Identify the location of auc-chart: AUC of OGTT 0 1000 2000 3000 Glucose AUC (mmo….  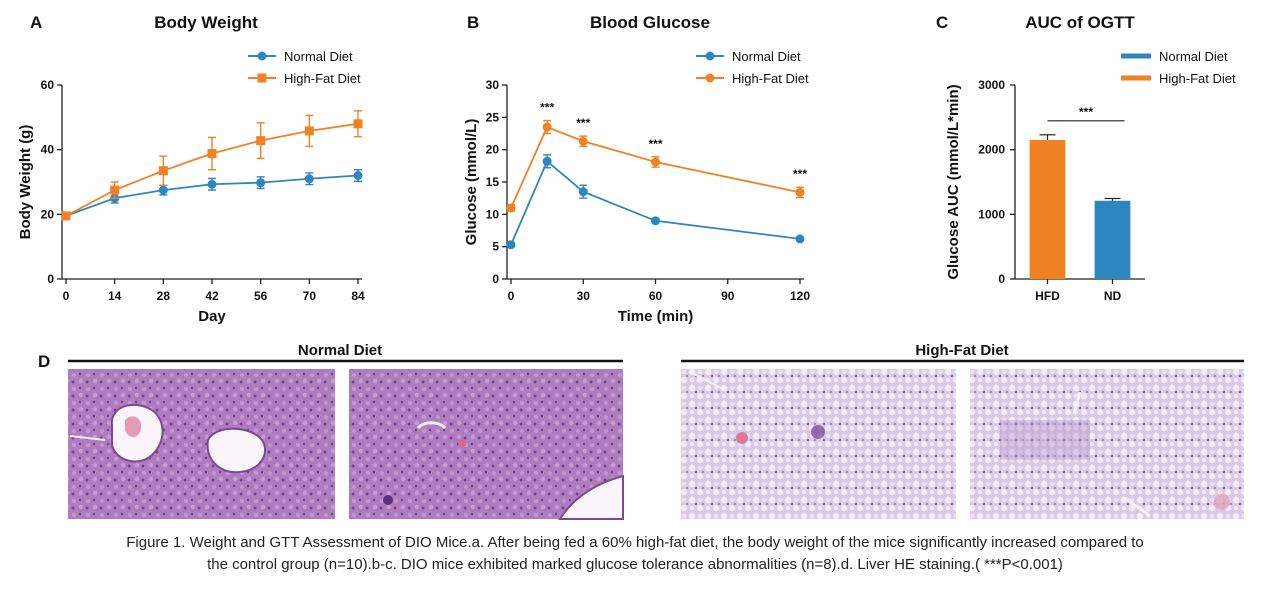
(1090, 158).